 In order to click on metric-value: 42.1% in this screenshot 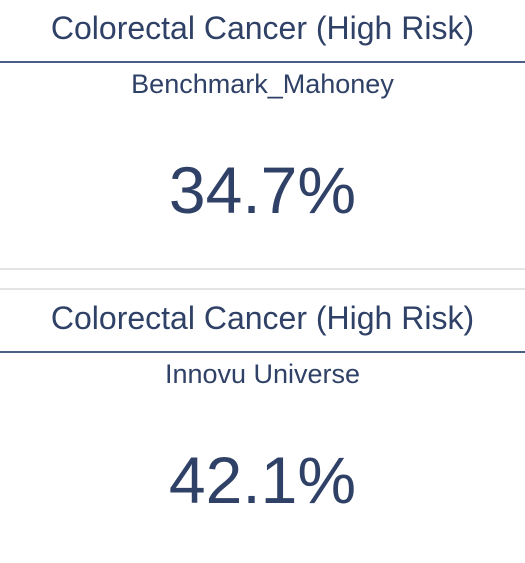, I will do `click(262, 480)`.